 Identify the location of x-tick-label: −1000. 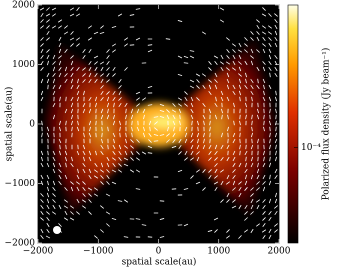
(98, 252).